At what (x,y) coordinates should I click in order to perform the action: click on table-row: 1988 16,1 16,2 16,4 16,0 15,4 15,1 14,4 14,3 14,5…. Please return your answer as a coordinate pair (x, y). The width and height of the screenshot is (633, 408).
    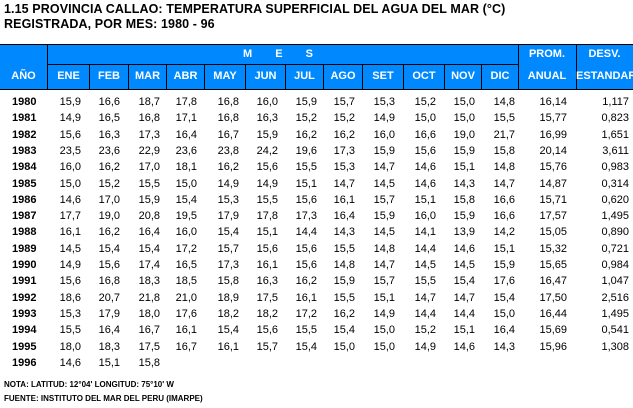
    Looking at the image, I should click on (316, 232).